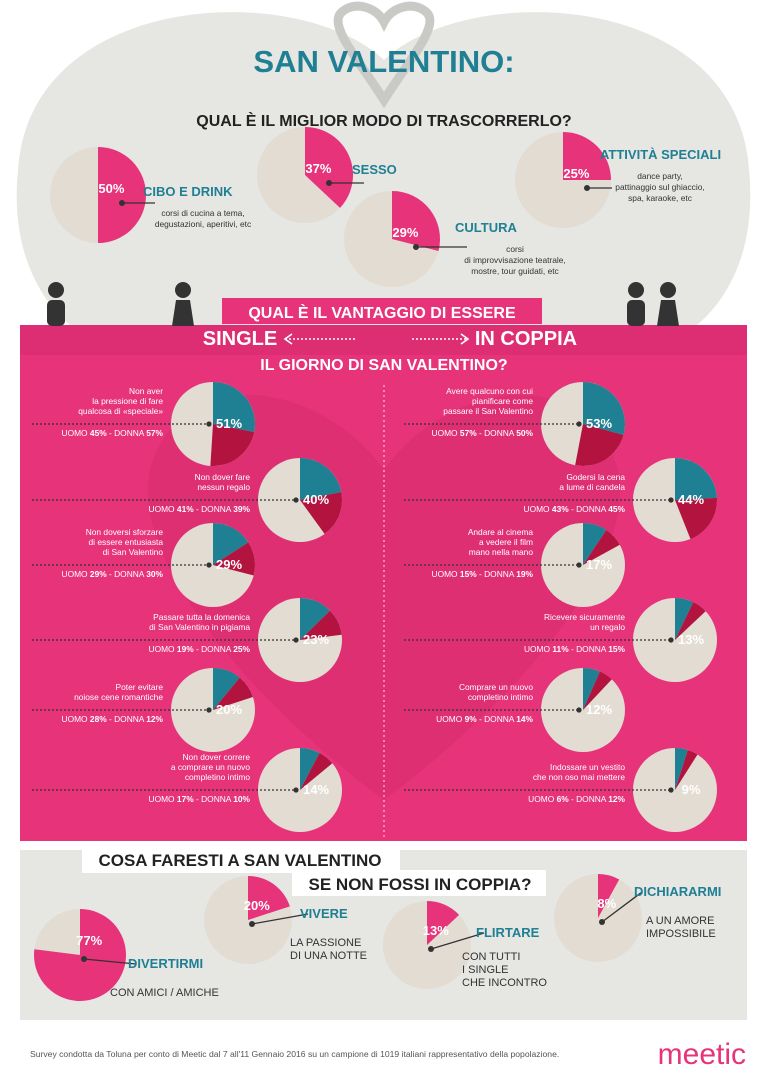 The image size is (767, 1084). Describe the element at coordinates (223, 487) in the screenshot. I see `single-item-label: nessun regalo` at that location.